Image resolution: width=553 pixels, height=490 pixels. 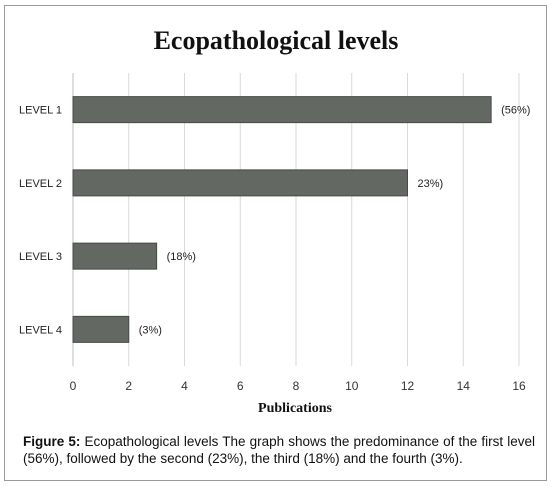 I want to click on x-tick-label: 10, so click(x=352, y=386).